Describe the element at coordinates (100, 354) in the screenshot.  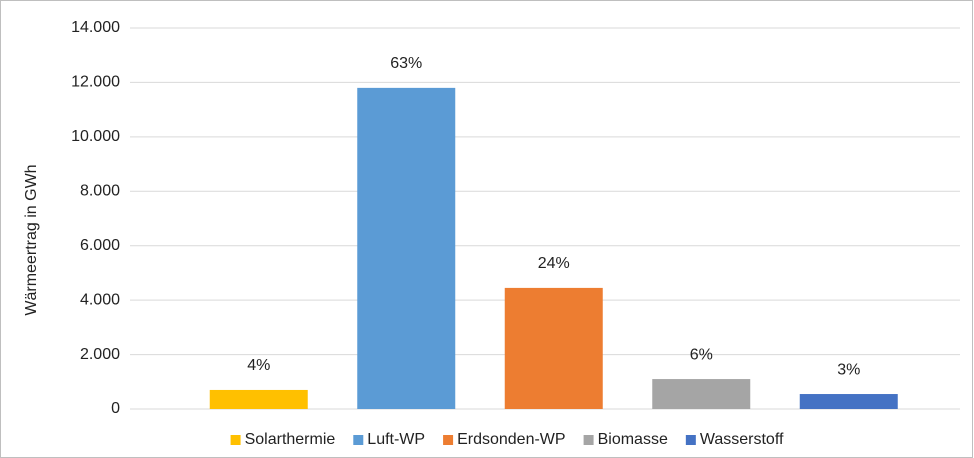
I see `y-tick-label: 2.000` at that location.